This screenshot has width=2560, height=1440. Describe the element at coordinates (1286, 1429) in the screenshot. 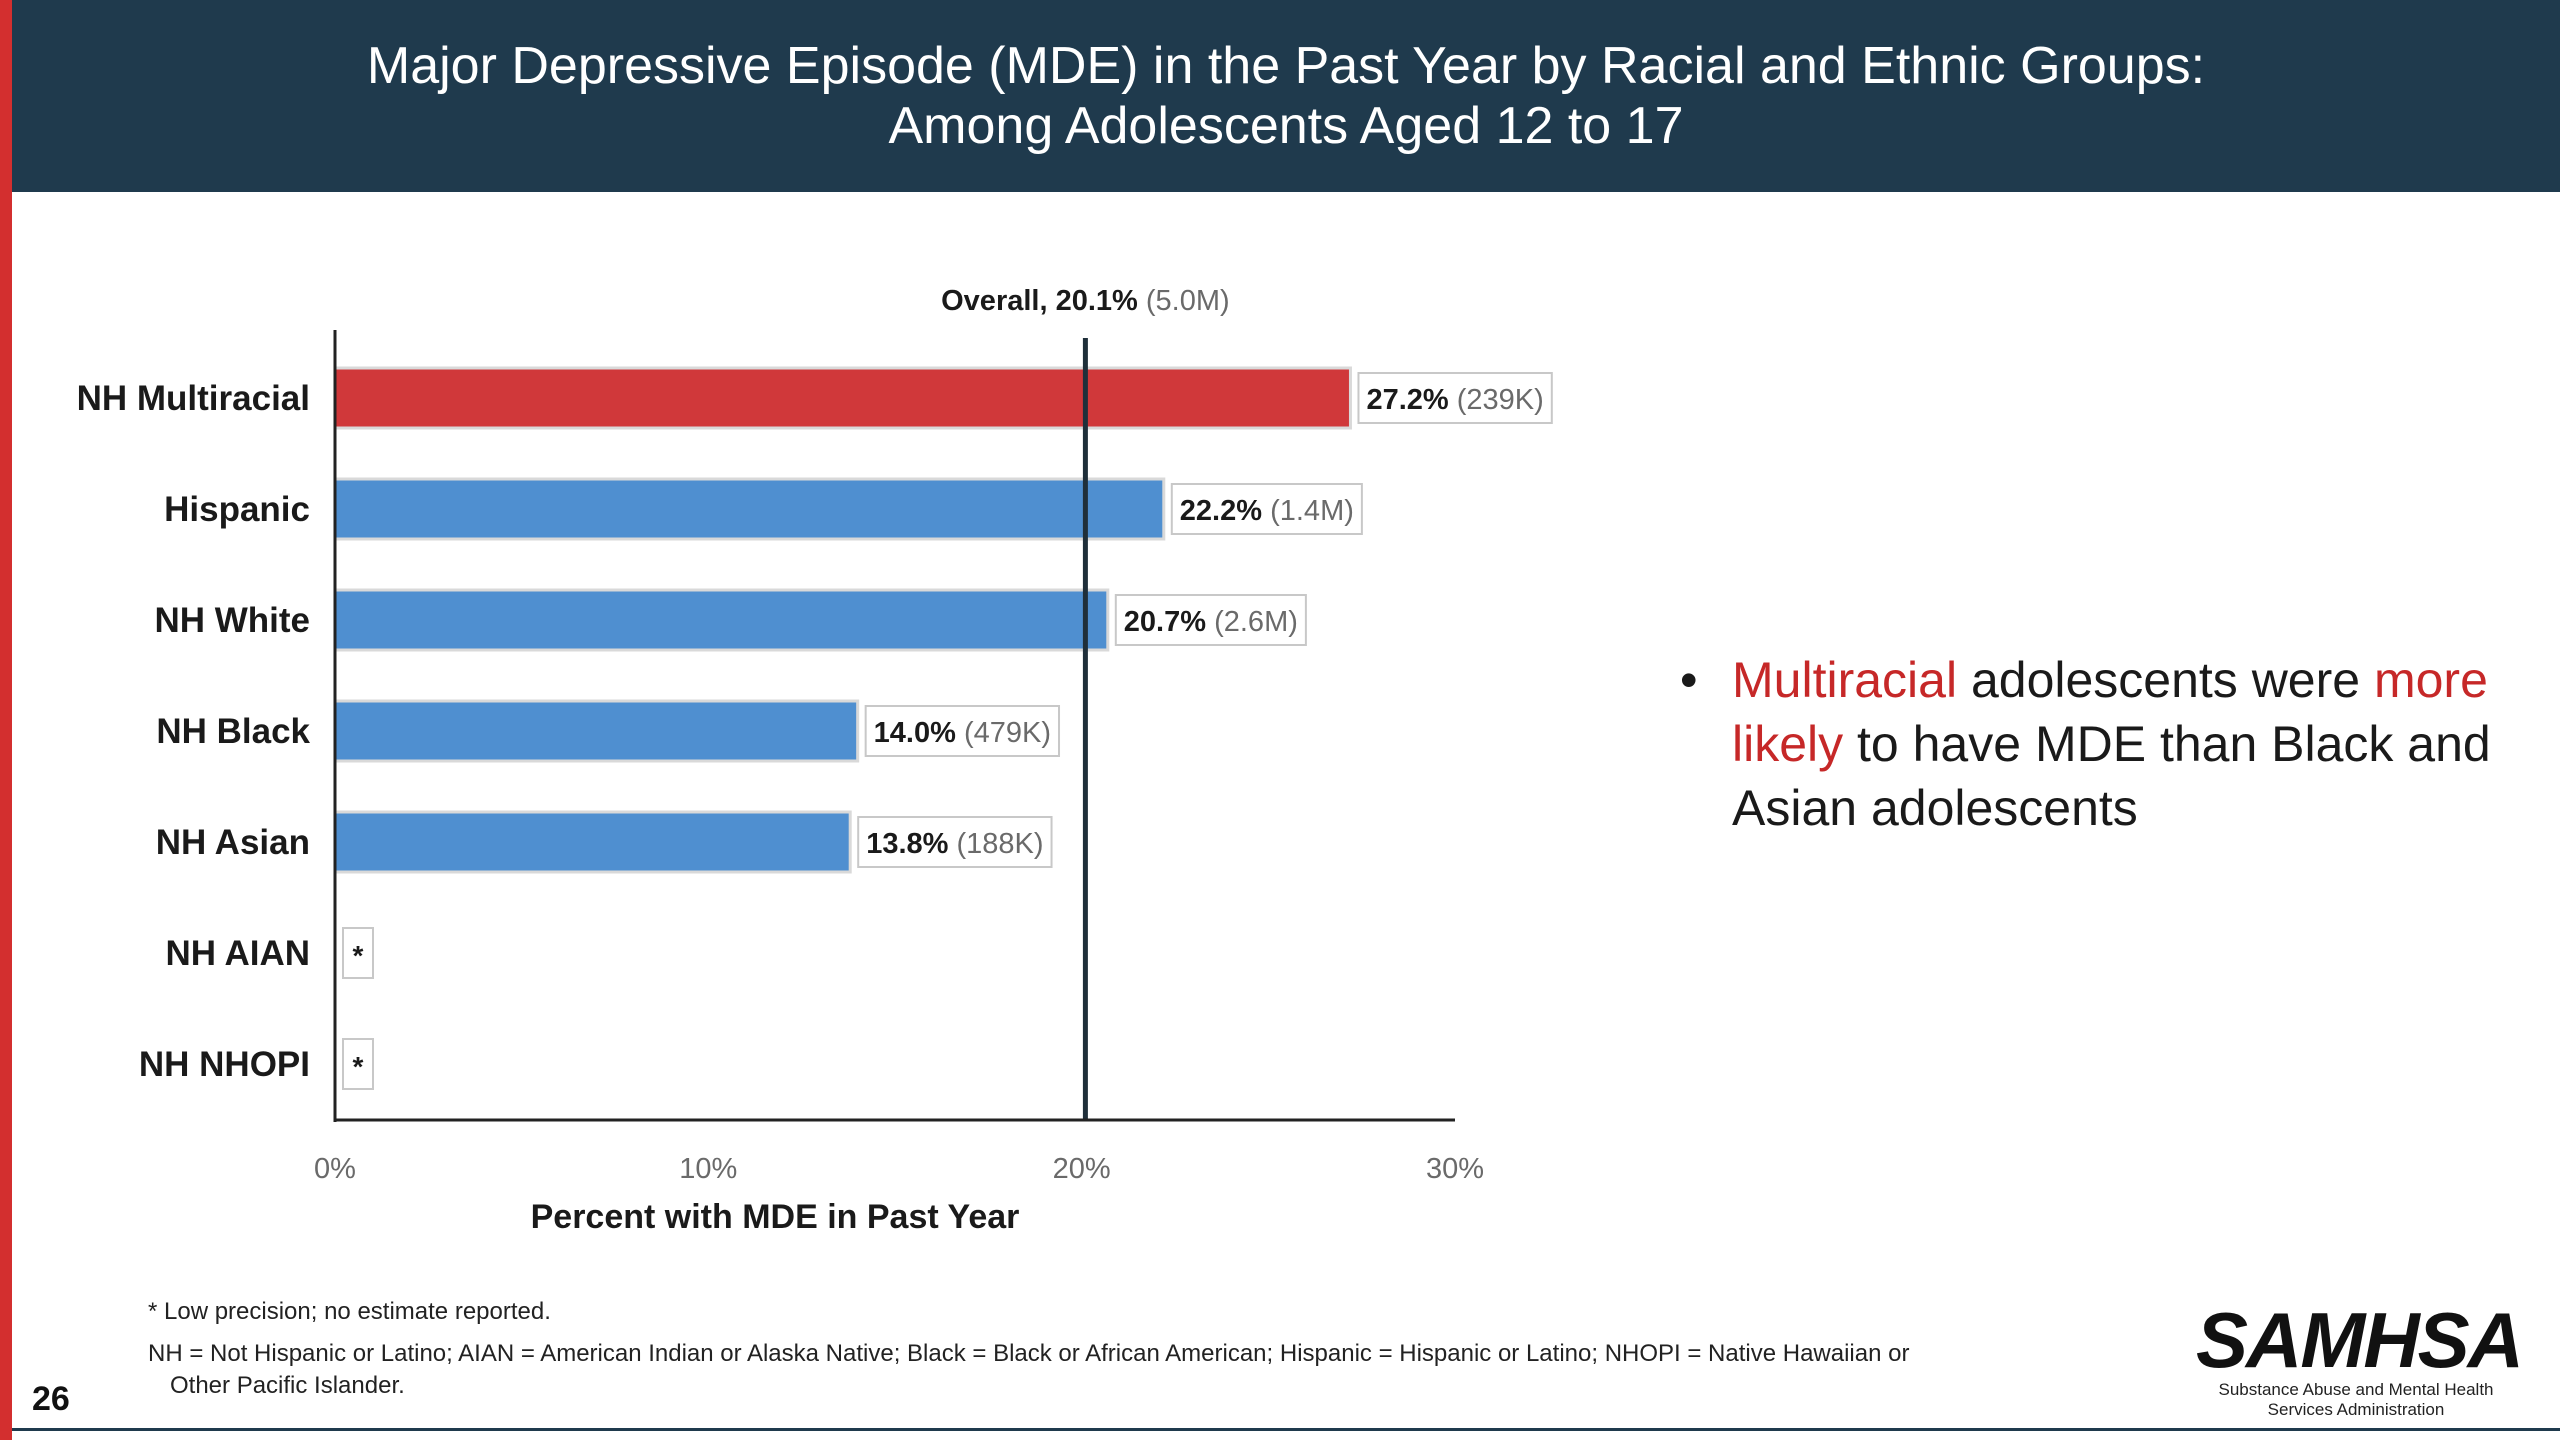

I see `bottom-rule` at that location.